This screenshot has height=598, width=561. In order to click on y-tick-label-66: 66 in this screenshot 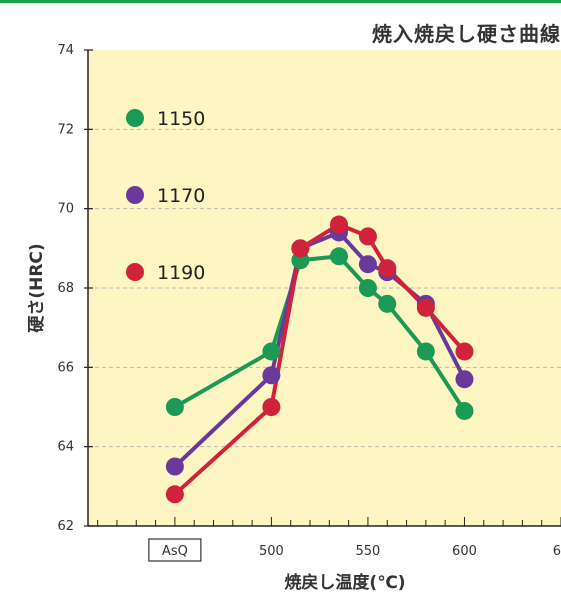, I will do `click(65, 367)`.